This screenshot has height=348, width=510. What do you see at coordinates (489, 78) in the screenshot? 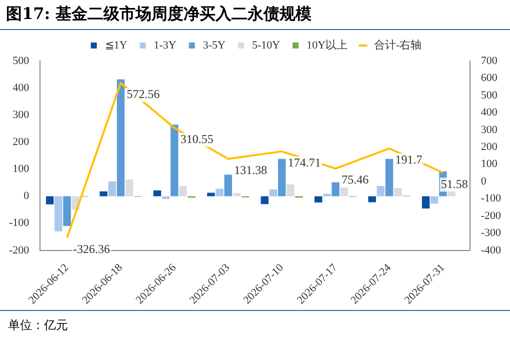
I see `y2-tick-label: 600` at bounding box center [489, 78].